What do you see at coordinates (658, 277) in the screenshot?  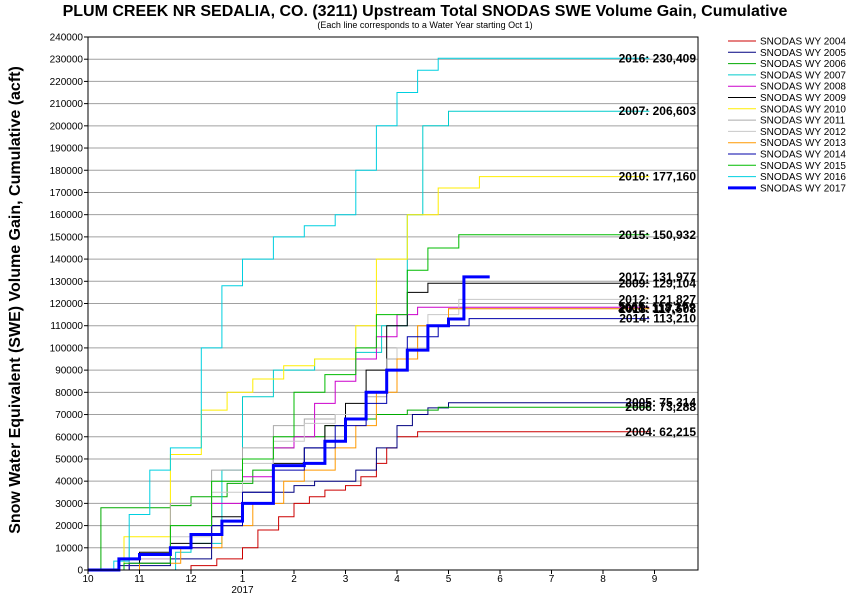 I see `end-label: 2017: 131,977` at bounding box center [658, 277].